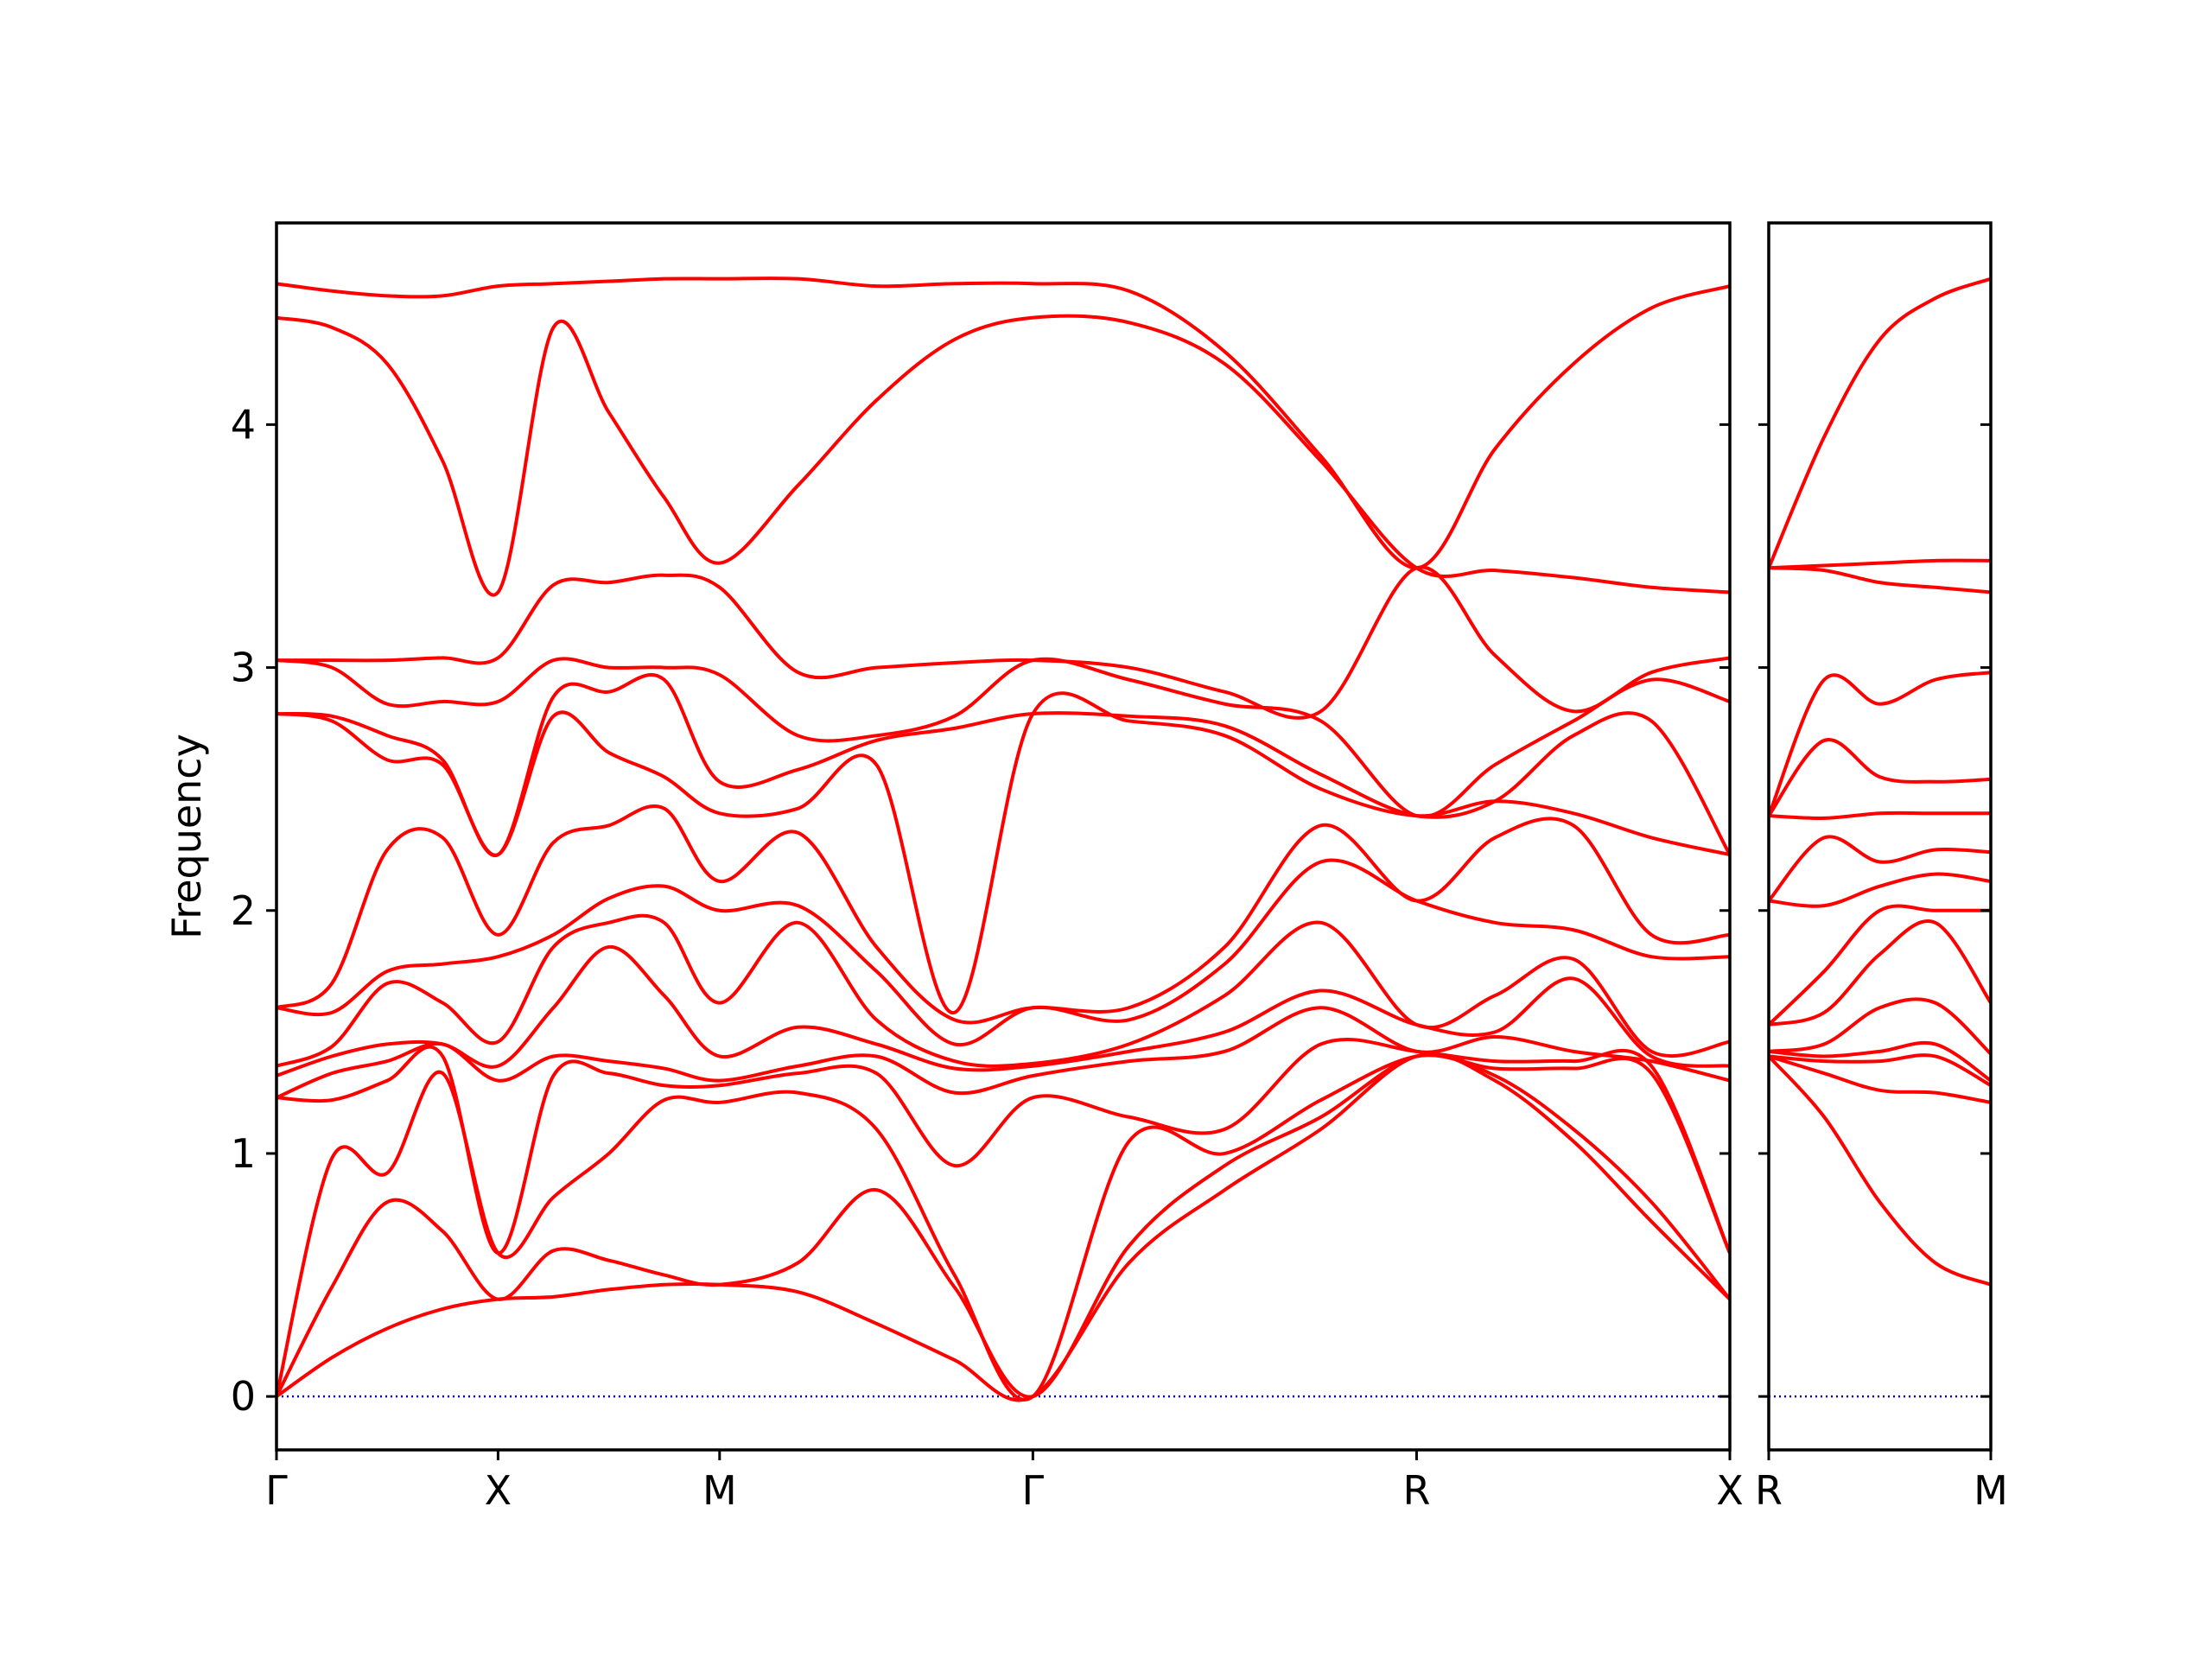 This screenshot has height=1659, width=2212. Describe the element at coordinates (243, 1396) in the screenshot. I see `y-tick-label: 0` at that location.